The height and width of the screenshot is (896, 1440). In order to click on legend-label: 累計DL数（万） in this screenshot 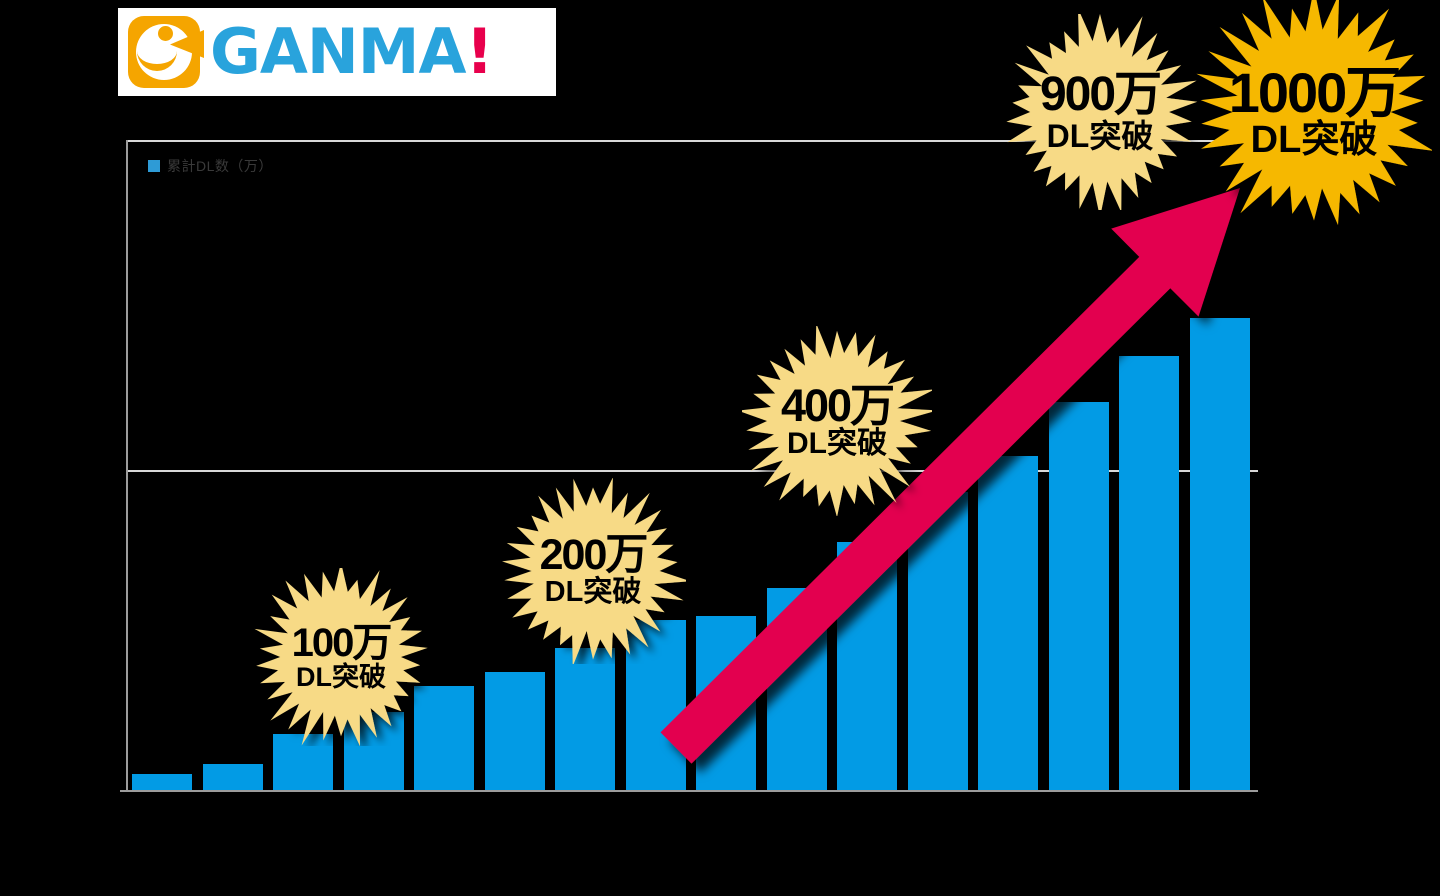, I will do `click(220, 166)`.